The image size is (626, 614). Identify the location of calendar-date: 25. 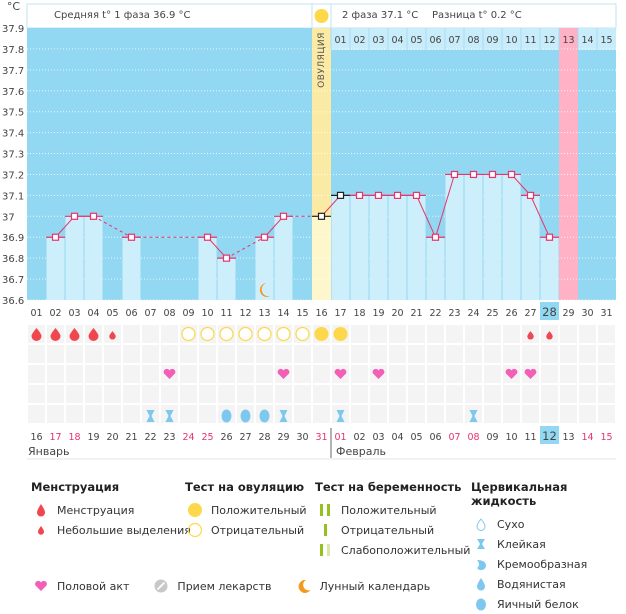
(207, 437).